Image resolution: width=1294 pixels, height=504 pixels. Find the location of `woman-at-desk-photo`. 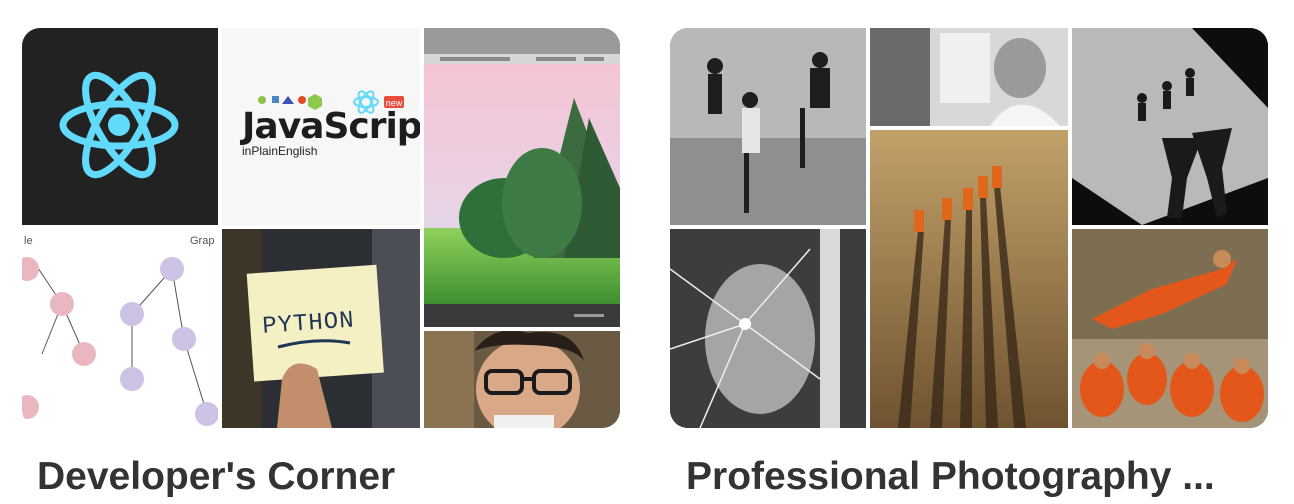

woman-at-desk-photo is located at coordinates (969, 77).